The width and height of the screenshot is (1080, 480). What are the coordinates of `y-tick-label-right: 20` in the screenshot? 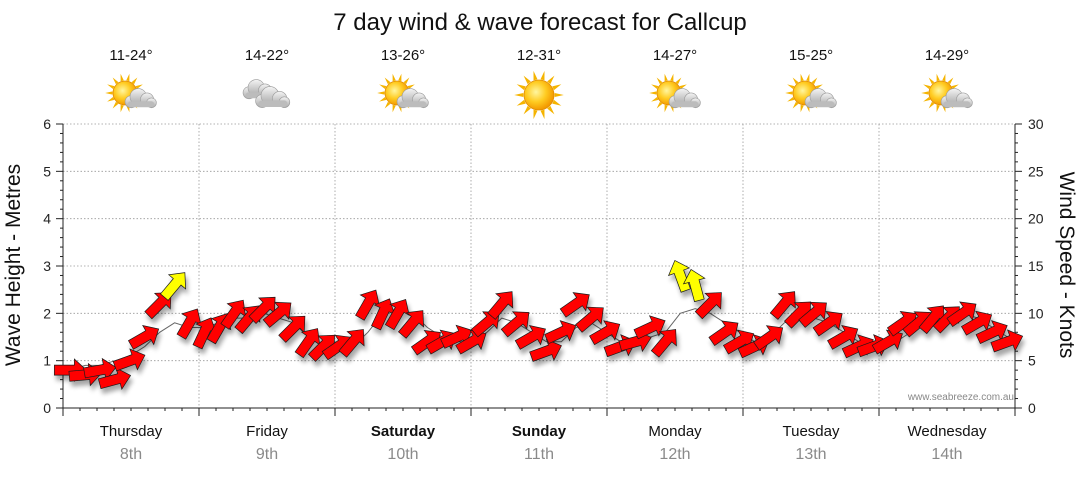 It's located at (1036, 219).